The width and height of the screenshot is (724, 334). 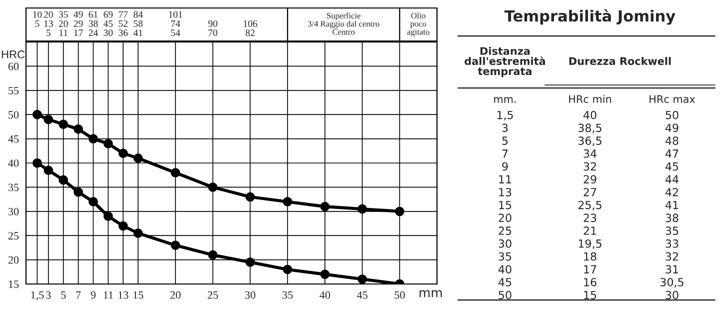 I want to click on text: 101 74 54, so click(x=175, y=23).